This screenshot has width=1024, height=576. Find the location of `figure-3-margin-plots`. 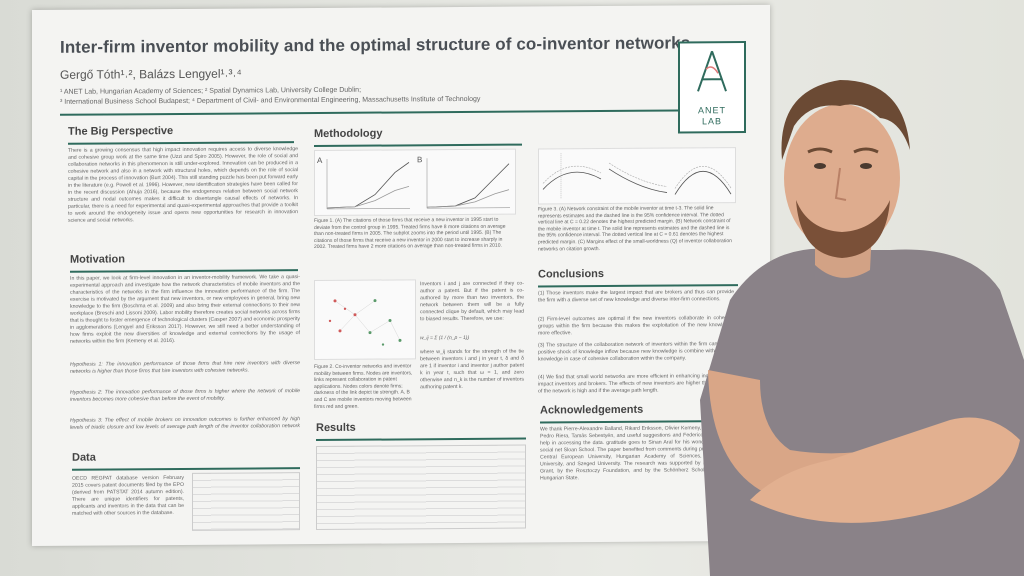

figure-3-margin-plots is located at coordinates (637, 176).